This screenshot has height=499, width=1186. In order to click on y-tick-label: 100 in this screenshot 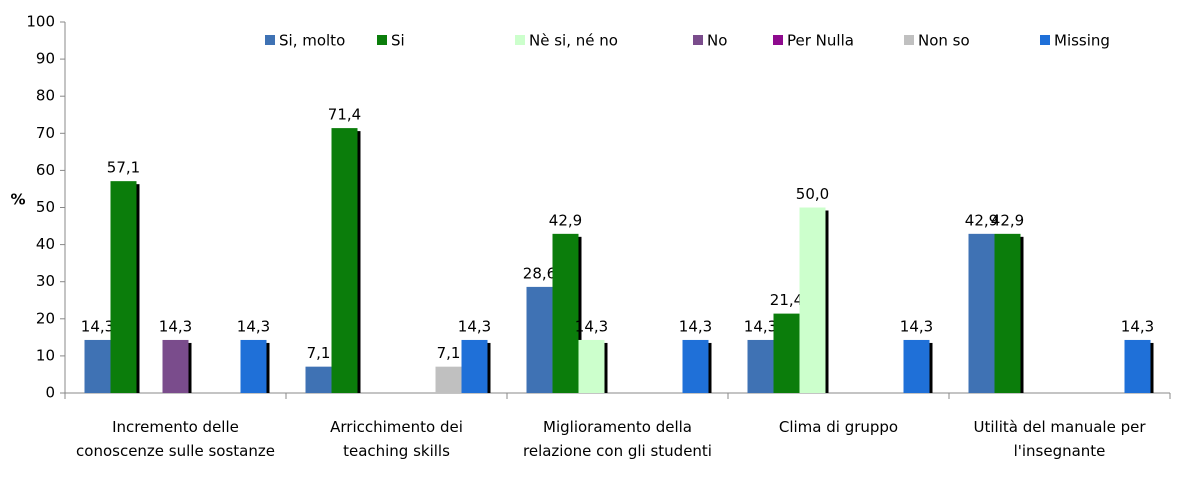, I will do `click(40, 22)`.